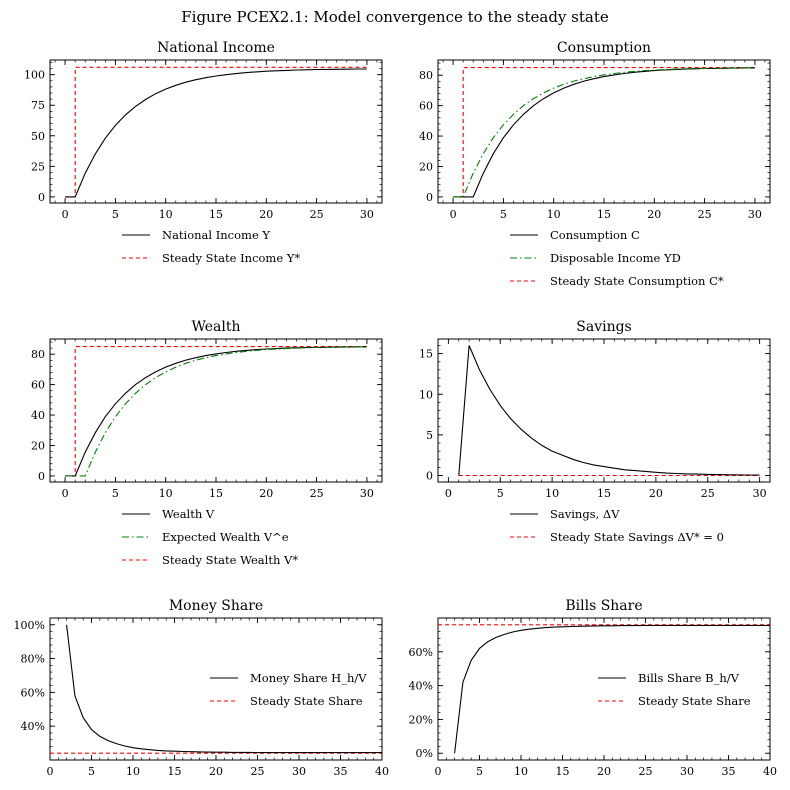 The height and width of the screenshot is (790, 790). I want to click on y-tick-label: 20, so click(38, 445).